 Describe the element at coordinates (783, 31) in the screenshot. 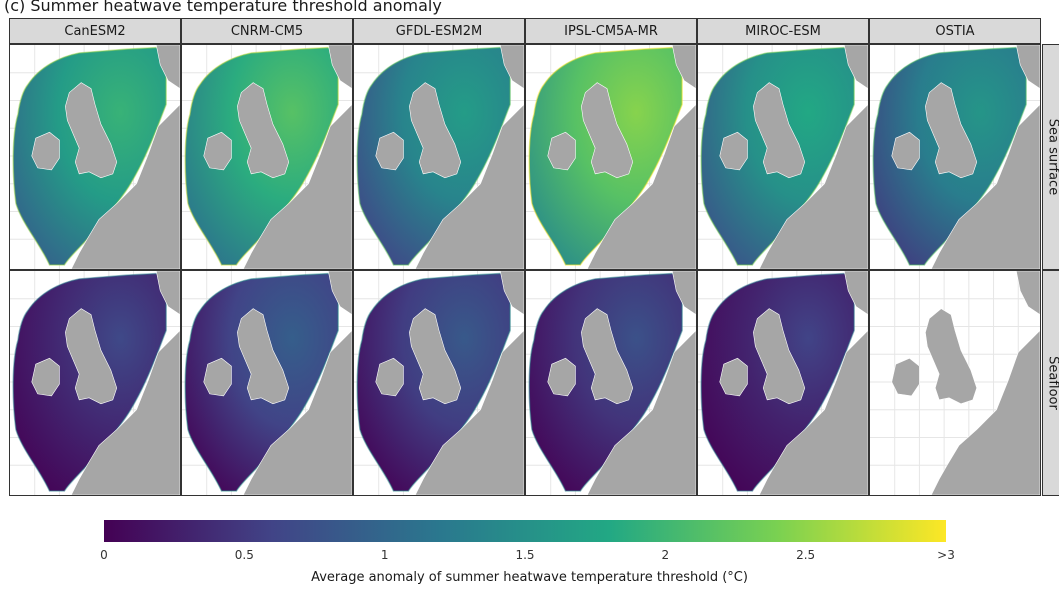

I see `column-strip-4: MIROC-ESM` at that location.